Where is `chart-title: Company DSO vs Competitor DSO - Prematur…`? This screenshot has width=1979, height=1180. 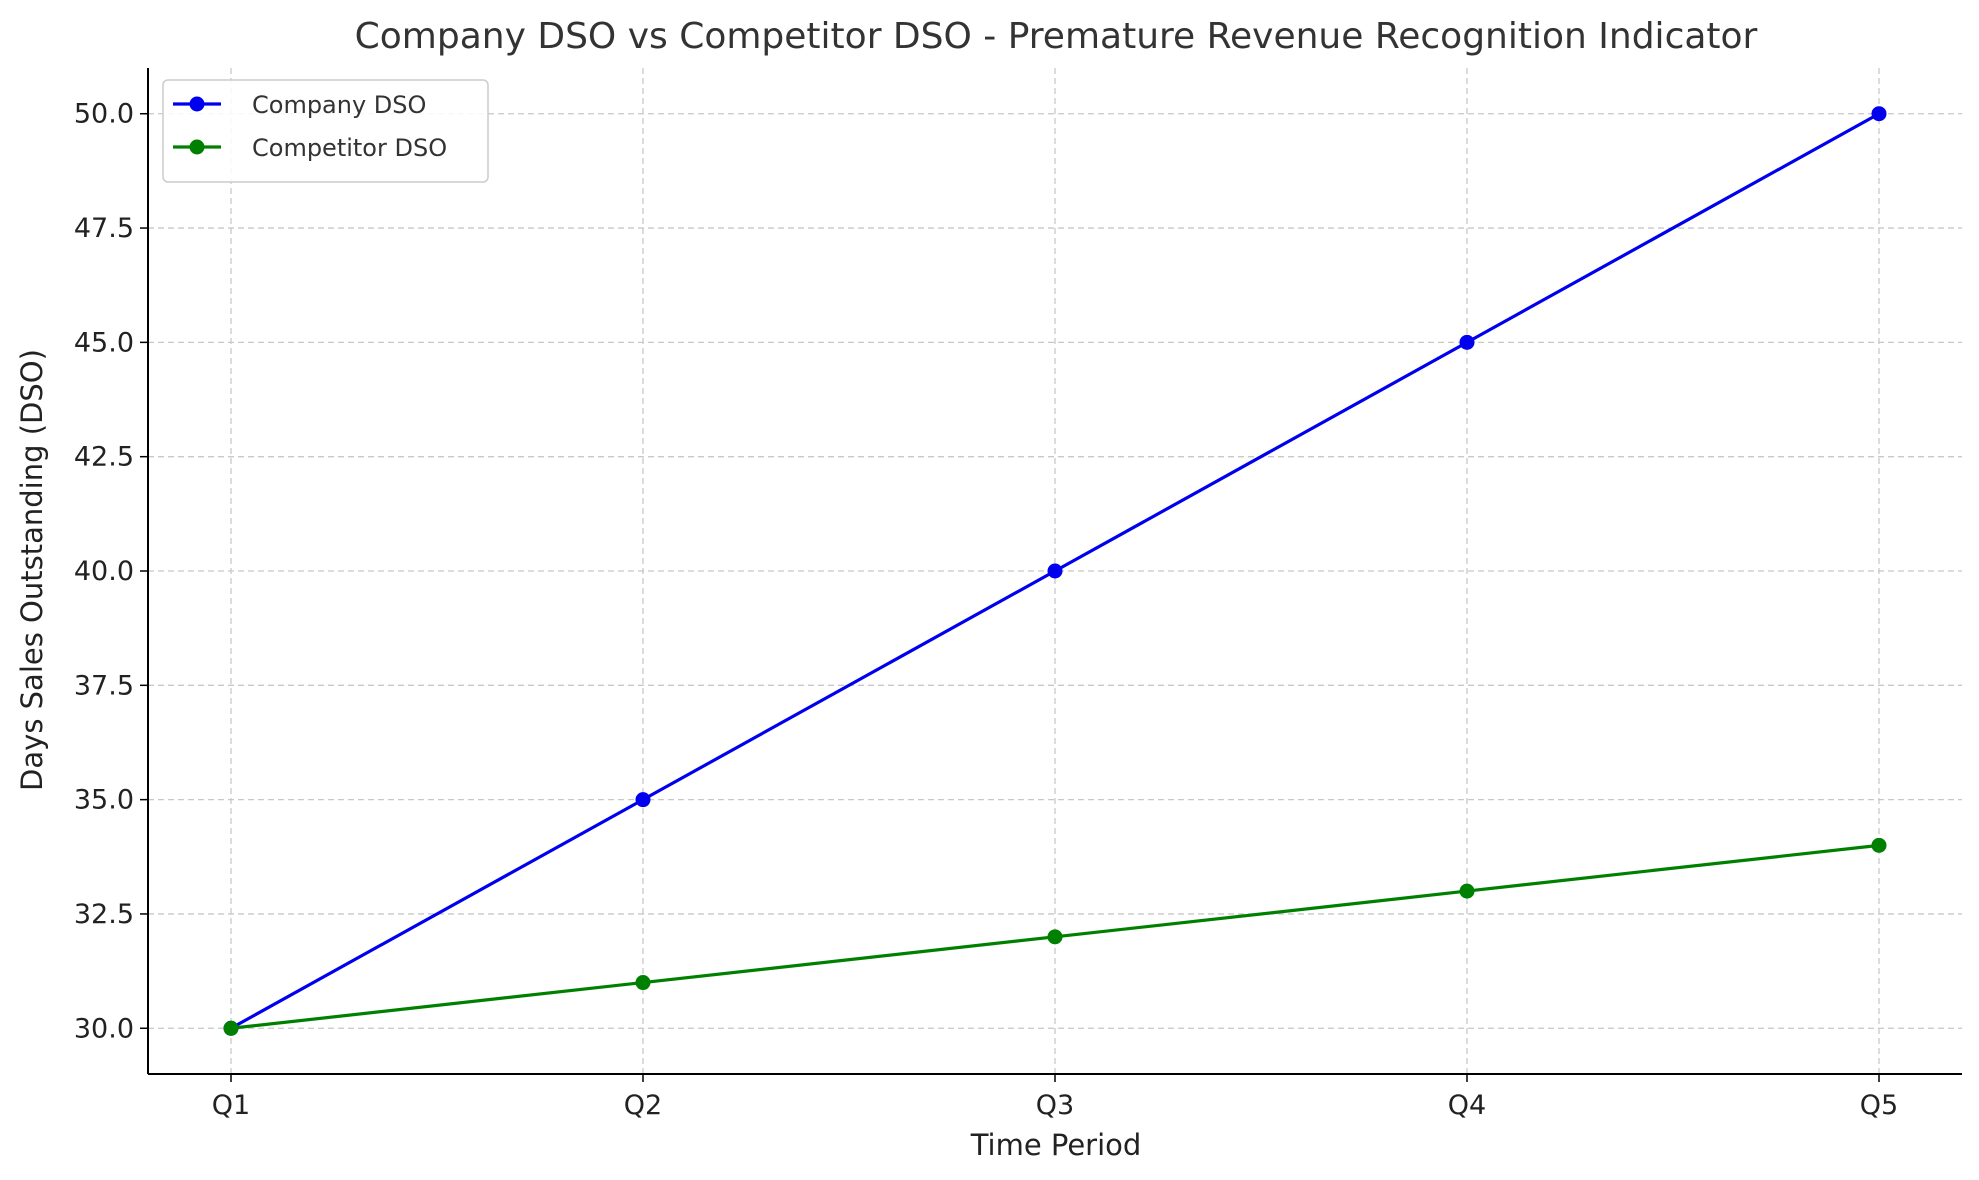 chart-title: Company DSO vs Competitor DSO - Prematur… is located at coordinates (1056, 36).